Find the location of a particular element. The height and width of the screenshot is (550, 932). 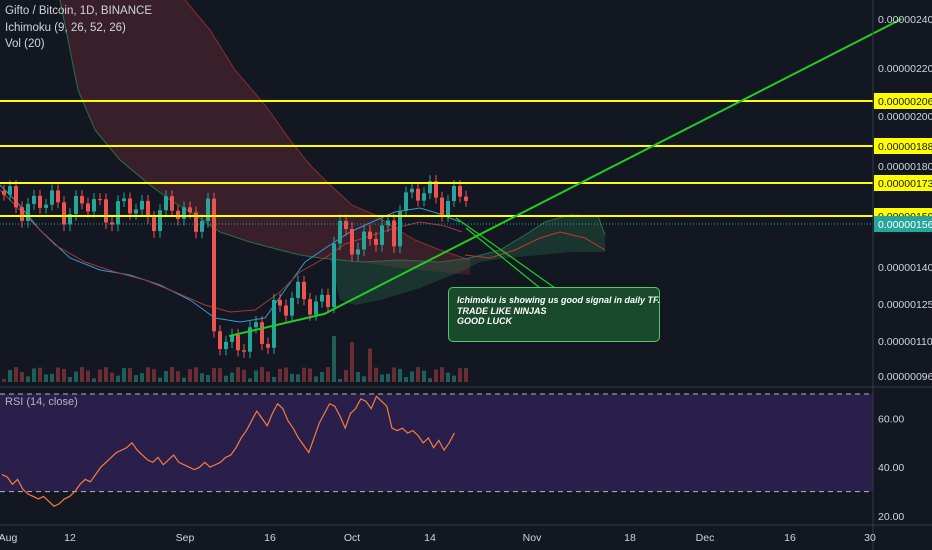

price-tick-label: 0.00000110 is located at coordinates (905, 342).